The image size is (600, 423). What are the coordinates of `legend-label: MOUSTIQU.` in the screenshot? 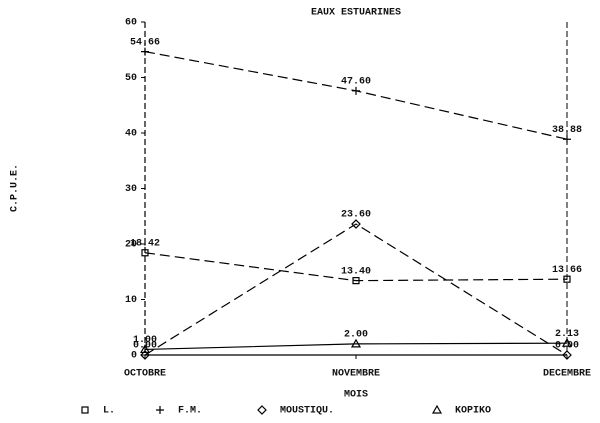 It's located at (307, 411).